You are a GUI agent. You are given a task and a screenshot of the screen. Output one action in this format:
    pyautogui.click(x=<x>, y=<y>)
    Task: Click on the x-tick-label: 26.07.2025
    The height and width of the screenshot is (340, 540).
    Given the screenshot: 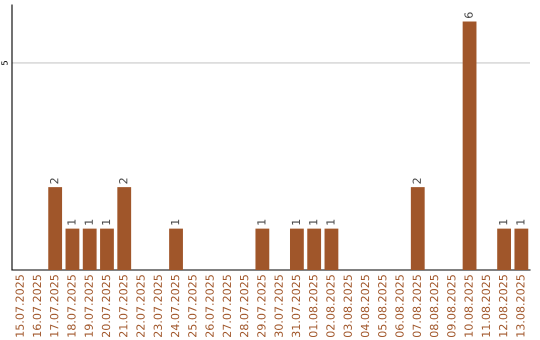 What is the action you would take?
    pyautogui.click(x=209, y=306)
    